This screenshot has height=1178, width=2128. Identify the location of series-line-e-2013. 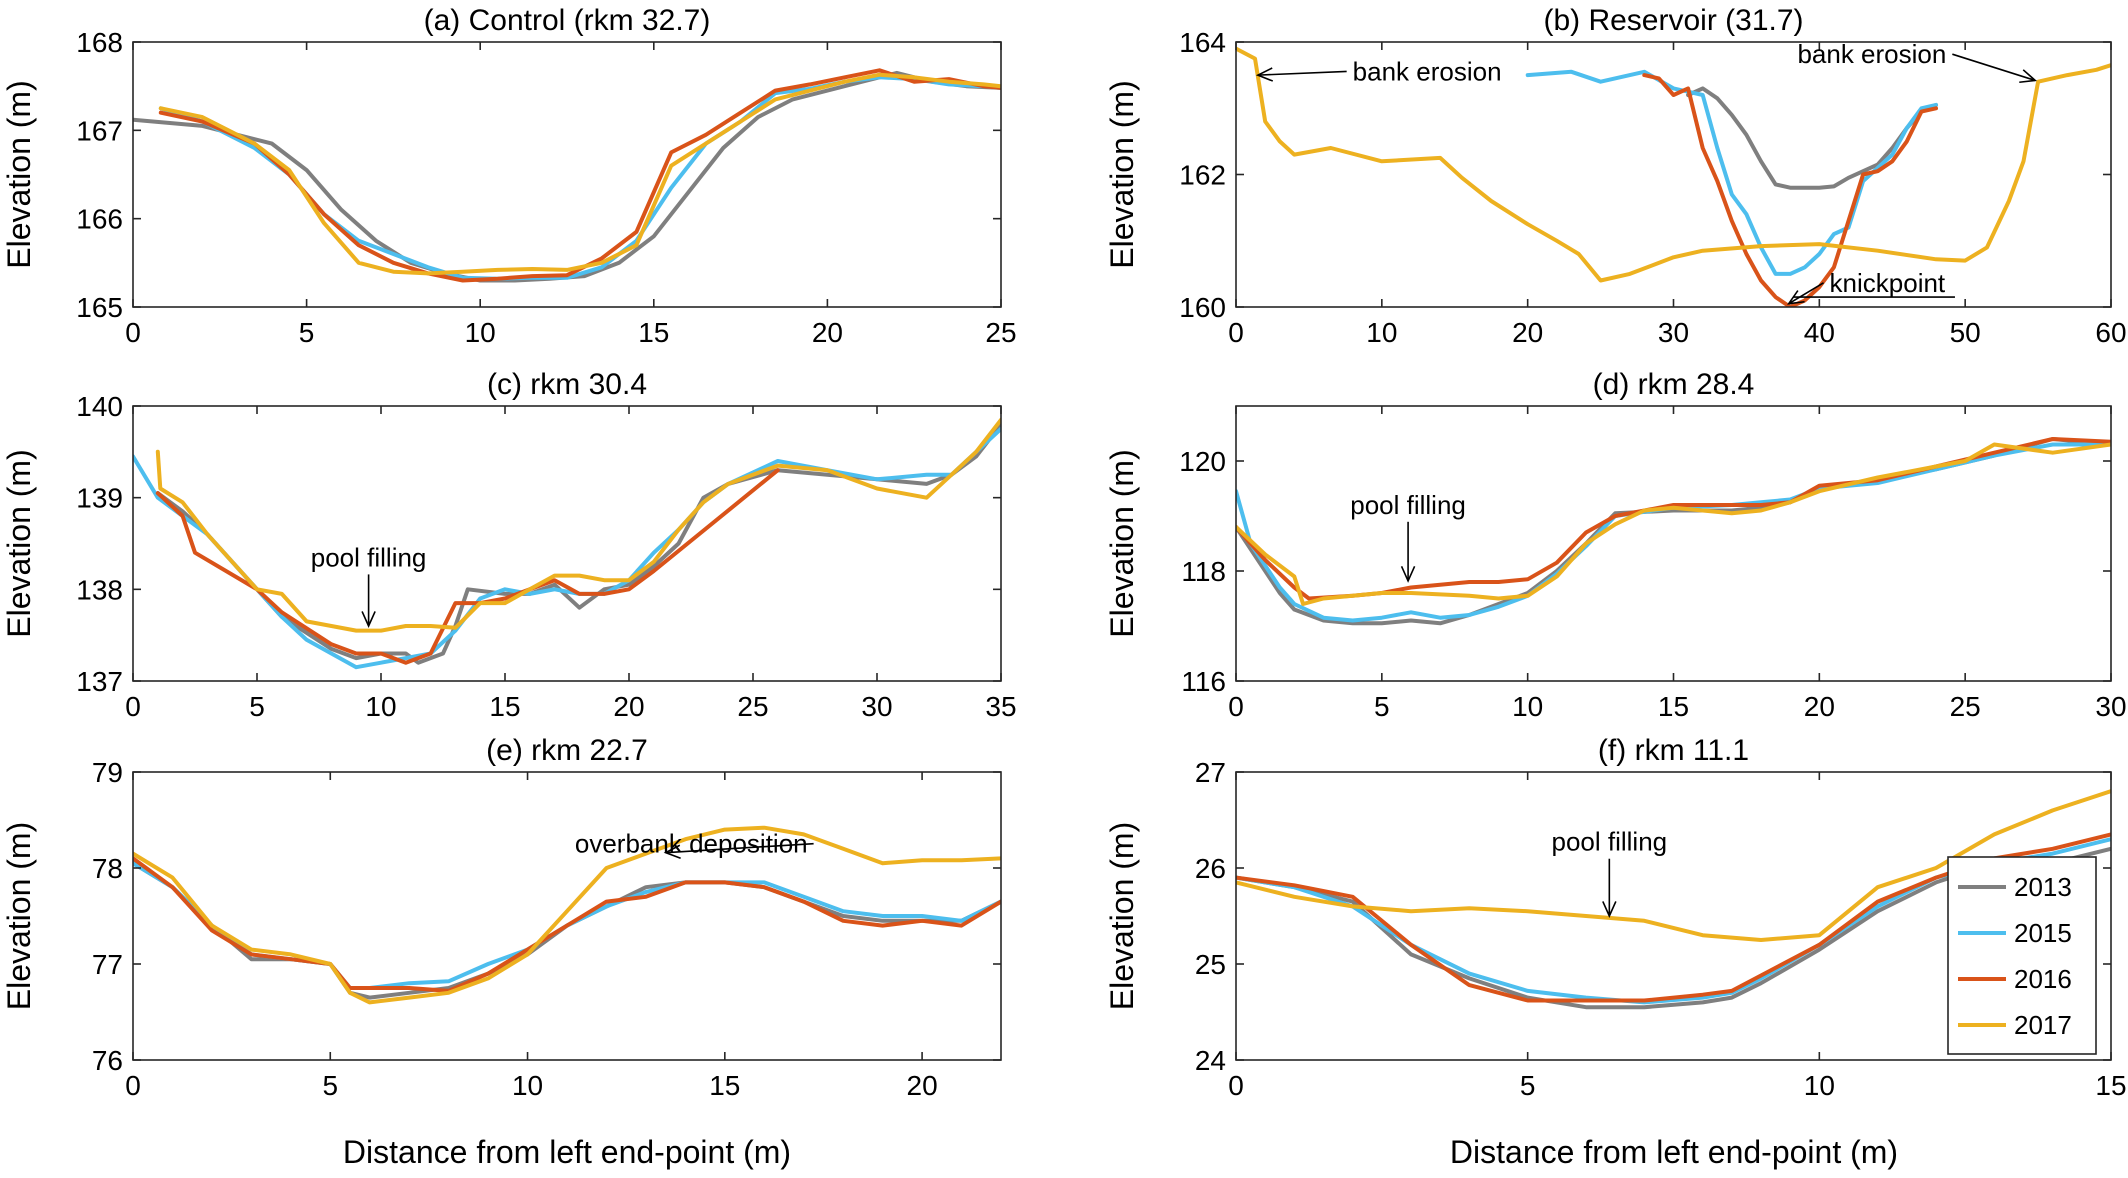
(567, 930).